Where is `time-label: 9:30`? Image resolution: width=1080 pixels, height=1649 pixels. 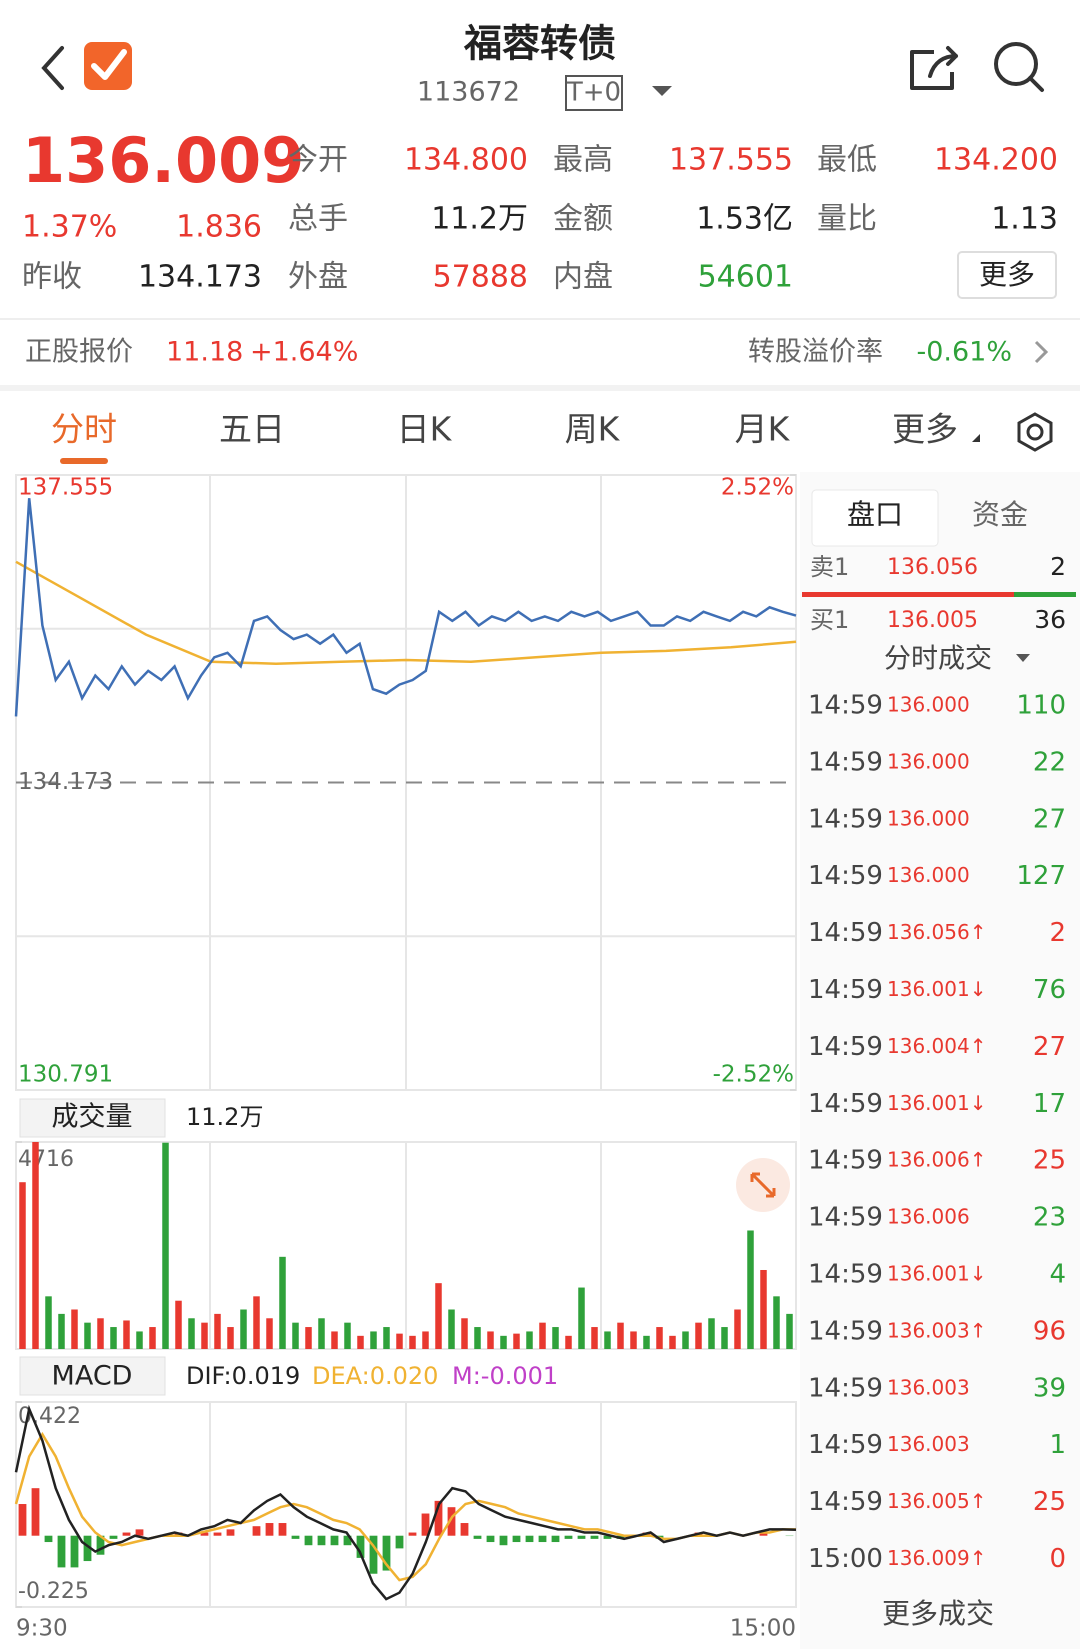 time-label: 9:30 is located at coordinates (42, 1629).